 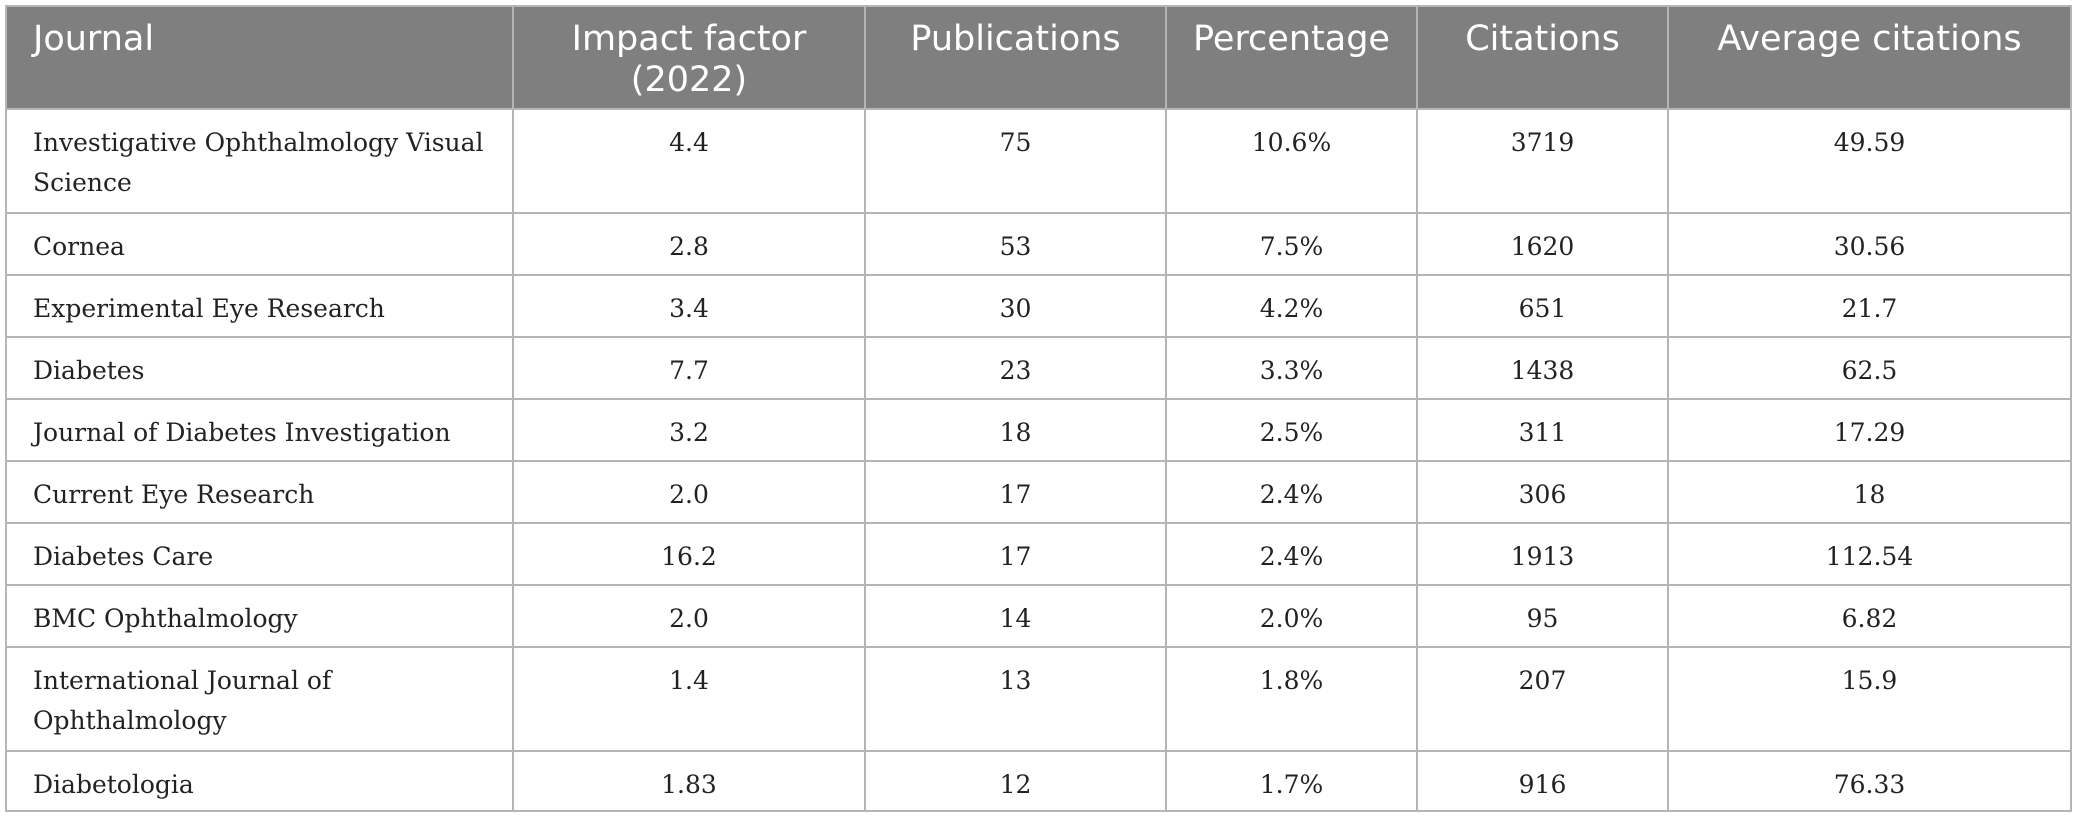 What do you see at coordinates (259, 57) in the screenshot?
I see `header-journal: Journal` at bounding box center [259, 57].